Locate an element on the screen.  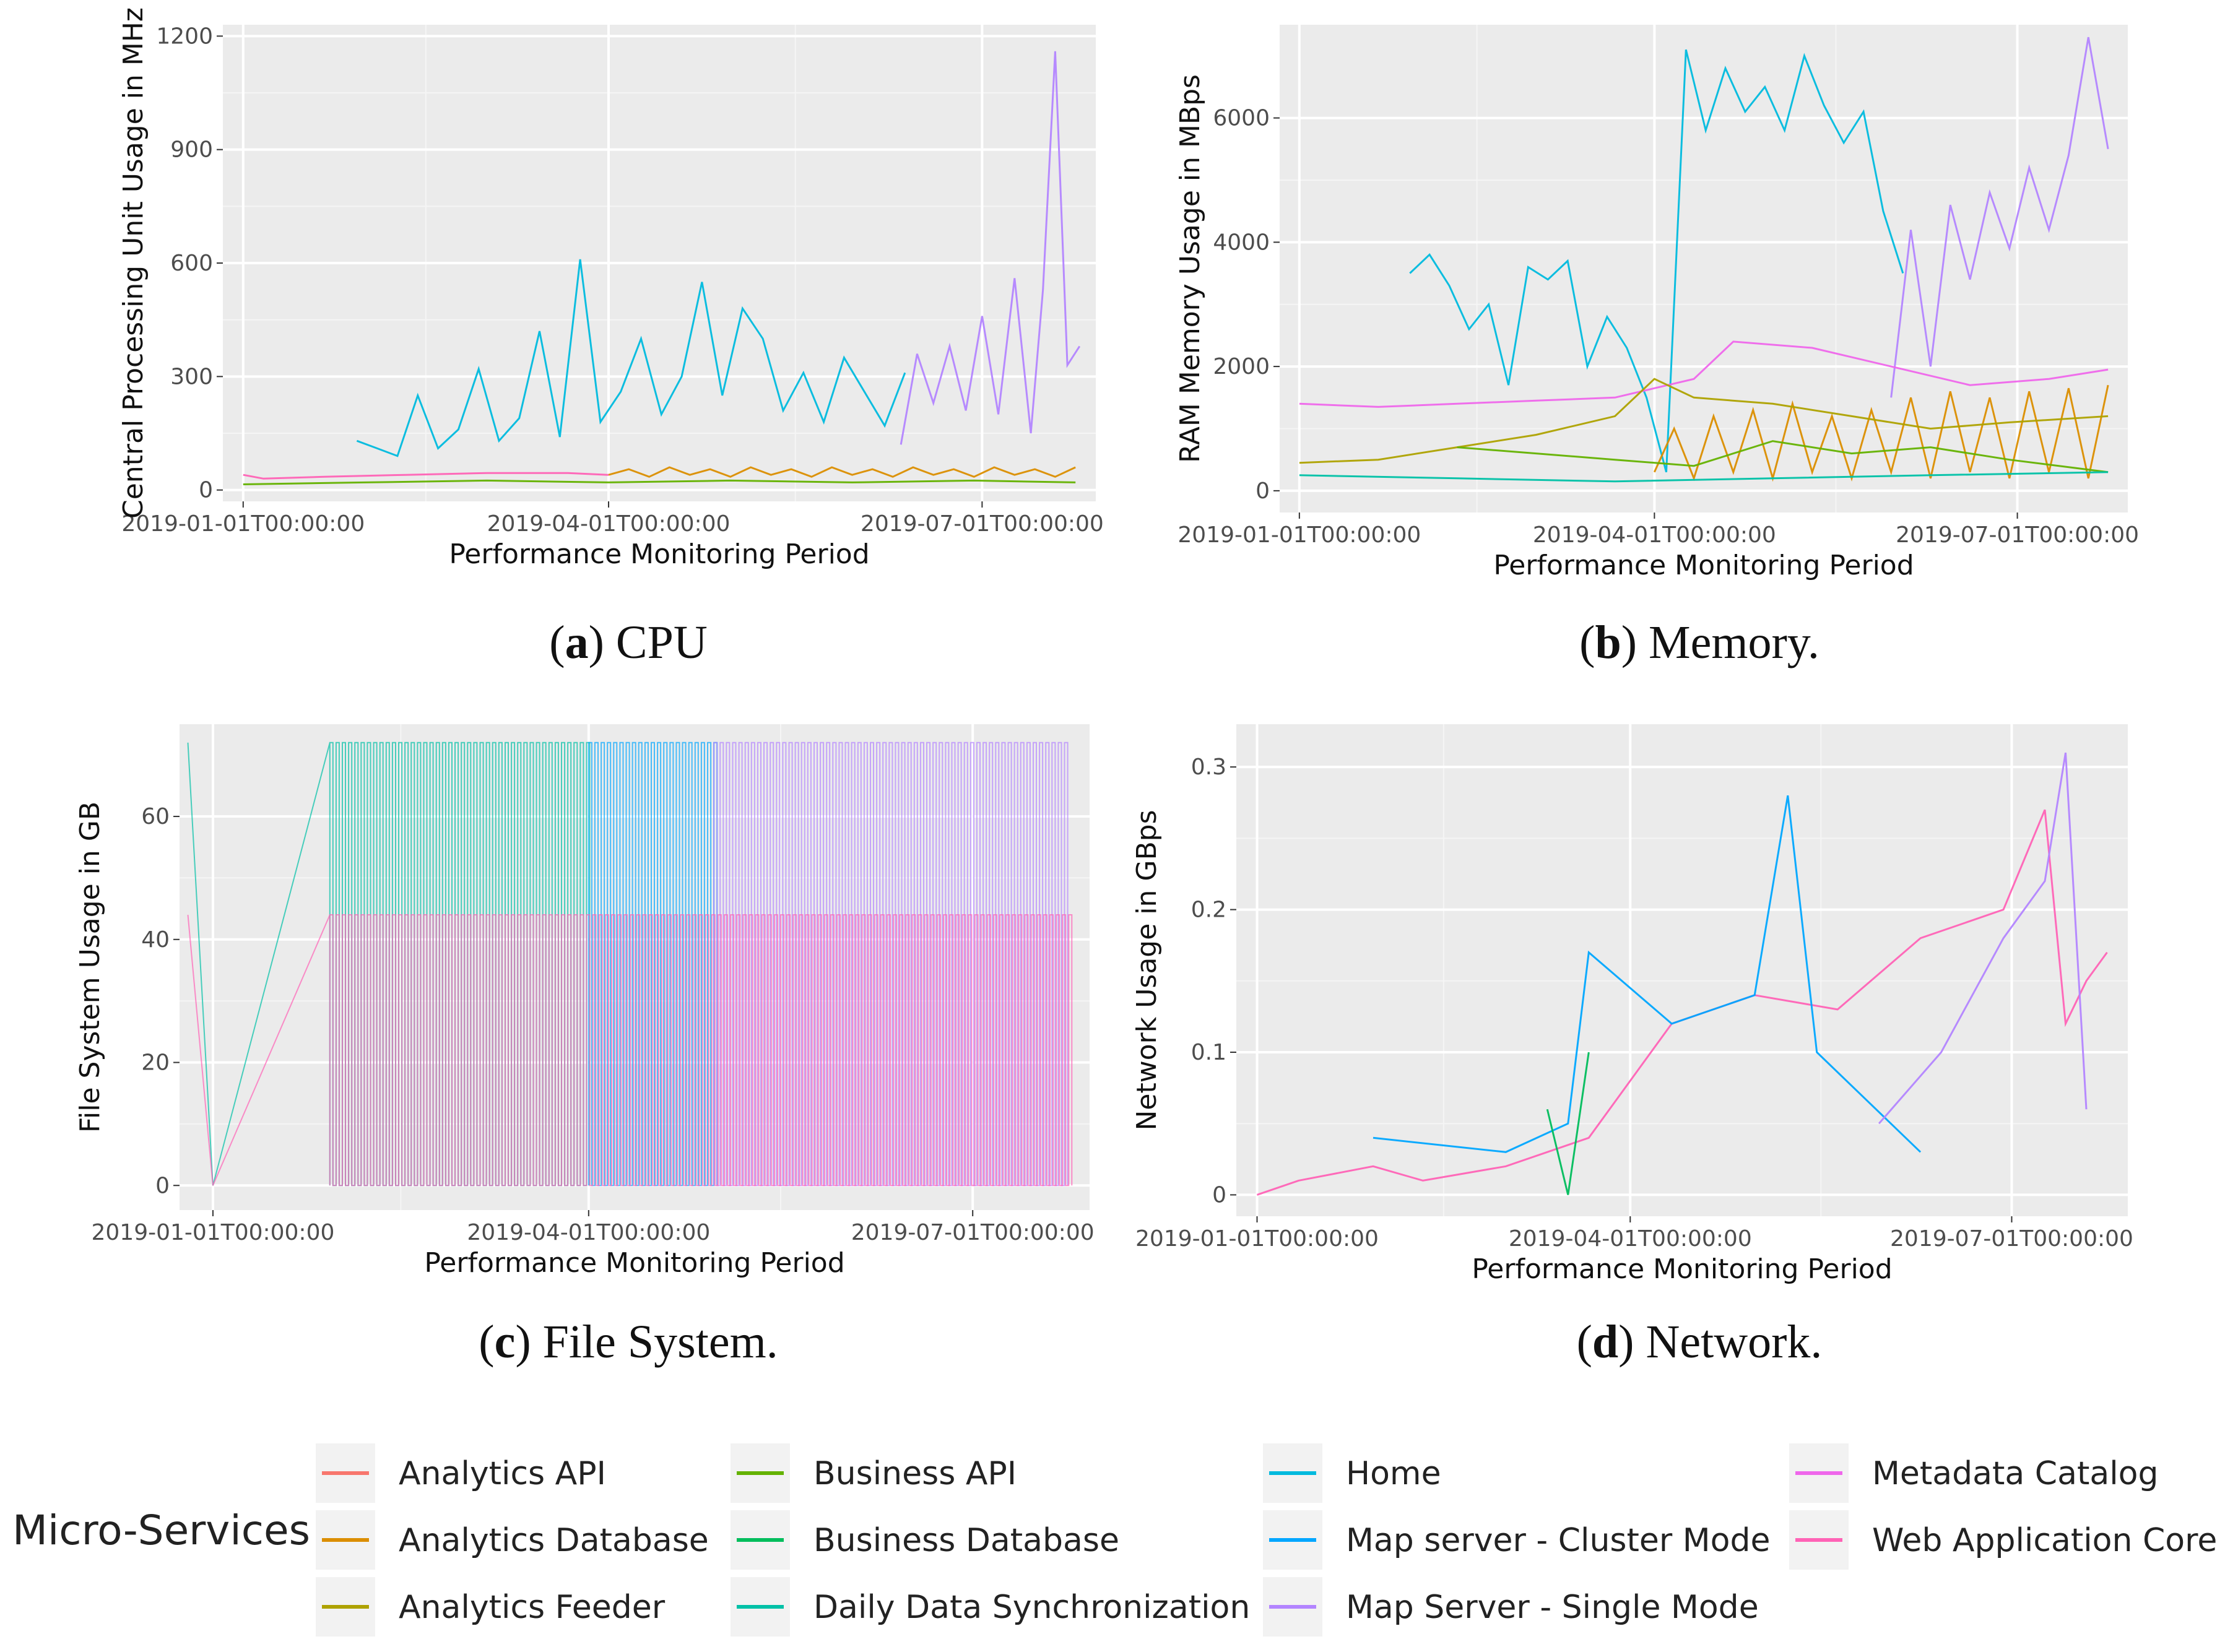
caption-c: (c) File System. is located at coordinates (628, 1342).